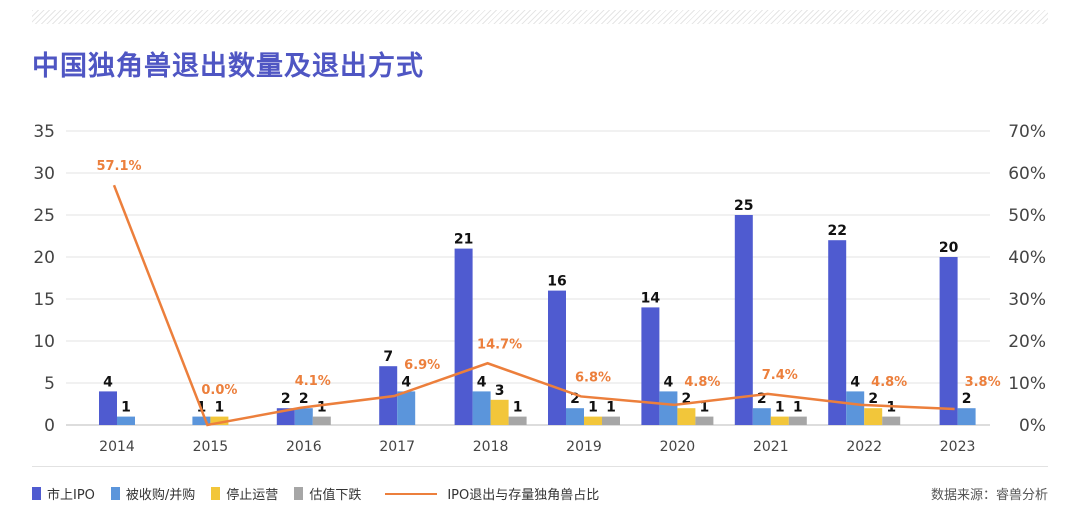 This screenshot has width=1080, height=524. Describe the element at coordinates (743, 206) in the screenshot. I see `bar-value-label: 25` at that location.